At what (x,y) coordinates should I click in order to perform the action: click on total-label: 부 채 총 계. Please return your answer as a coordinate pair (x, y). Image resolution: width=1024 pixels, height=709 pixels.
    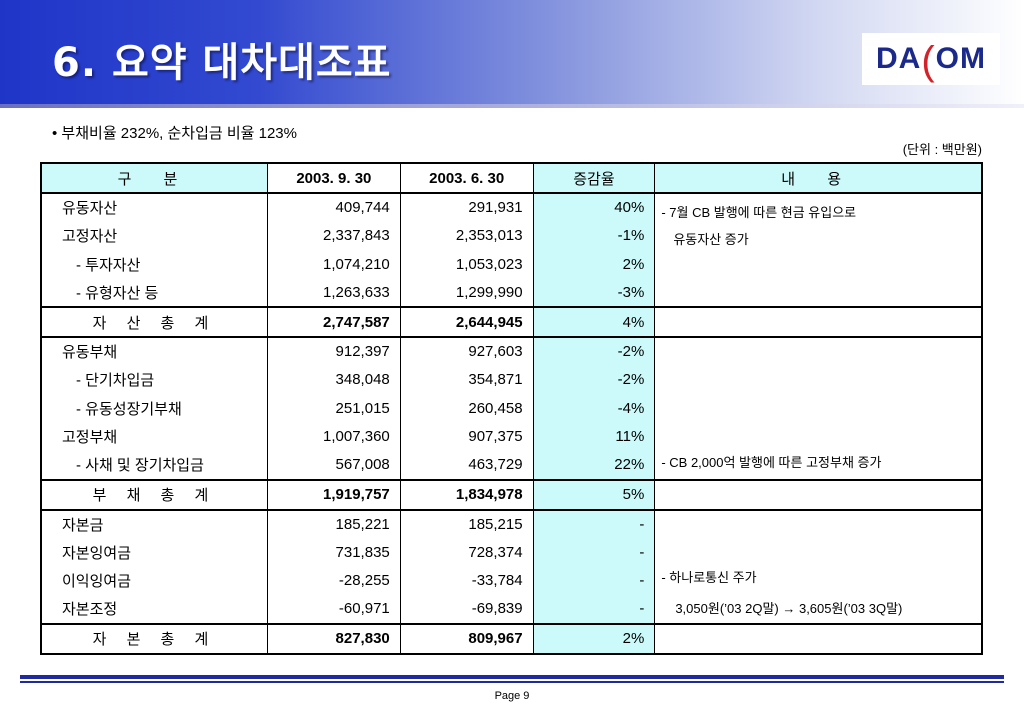
    Looking at the image, I should click on (154, 494).